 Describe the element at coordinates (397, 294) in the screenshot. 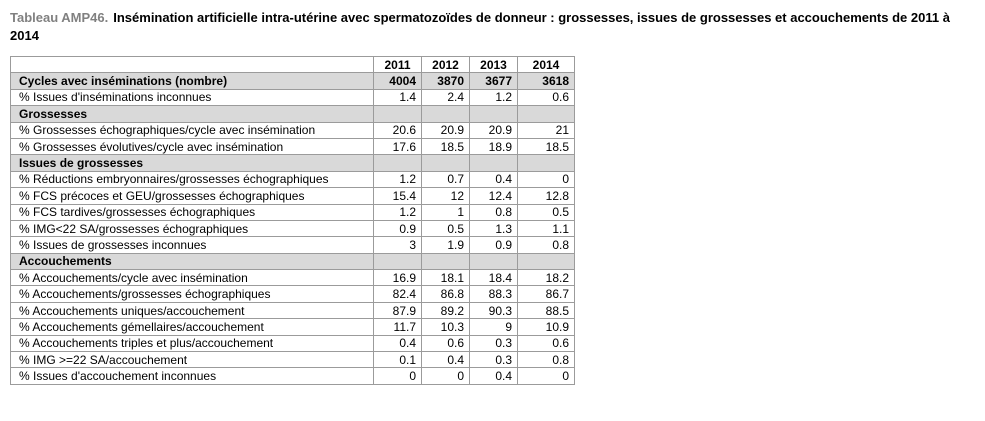

I see `row-value: 82.4` at that location.